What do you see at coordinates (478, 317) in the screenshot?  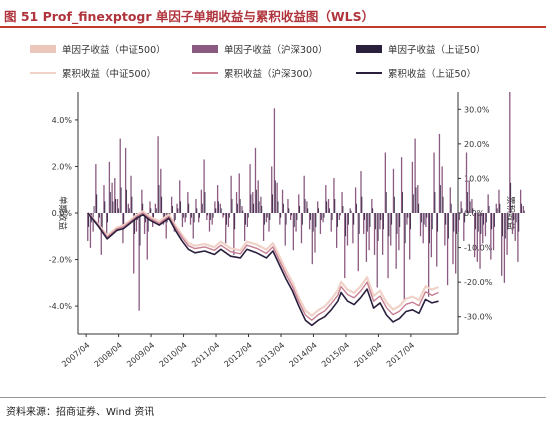 I see `y2-tick-label: -30.0%` at bounding box center [478, 317].